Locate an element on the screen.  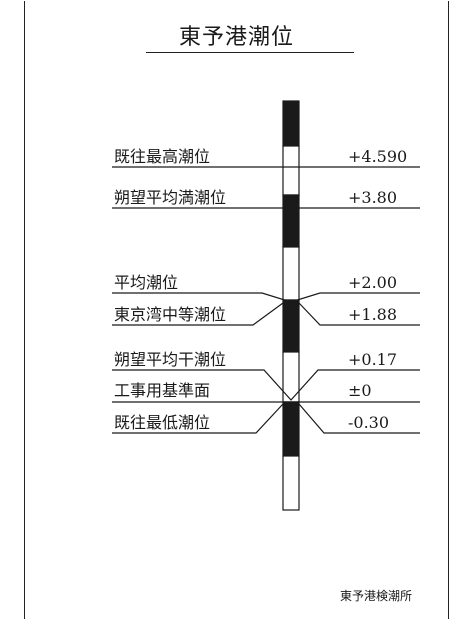
level-line-msl is located at coordinates (266, 297).